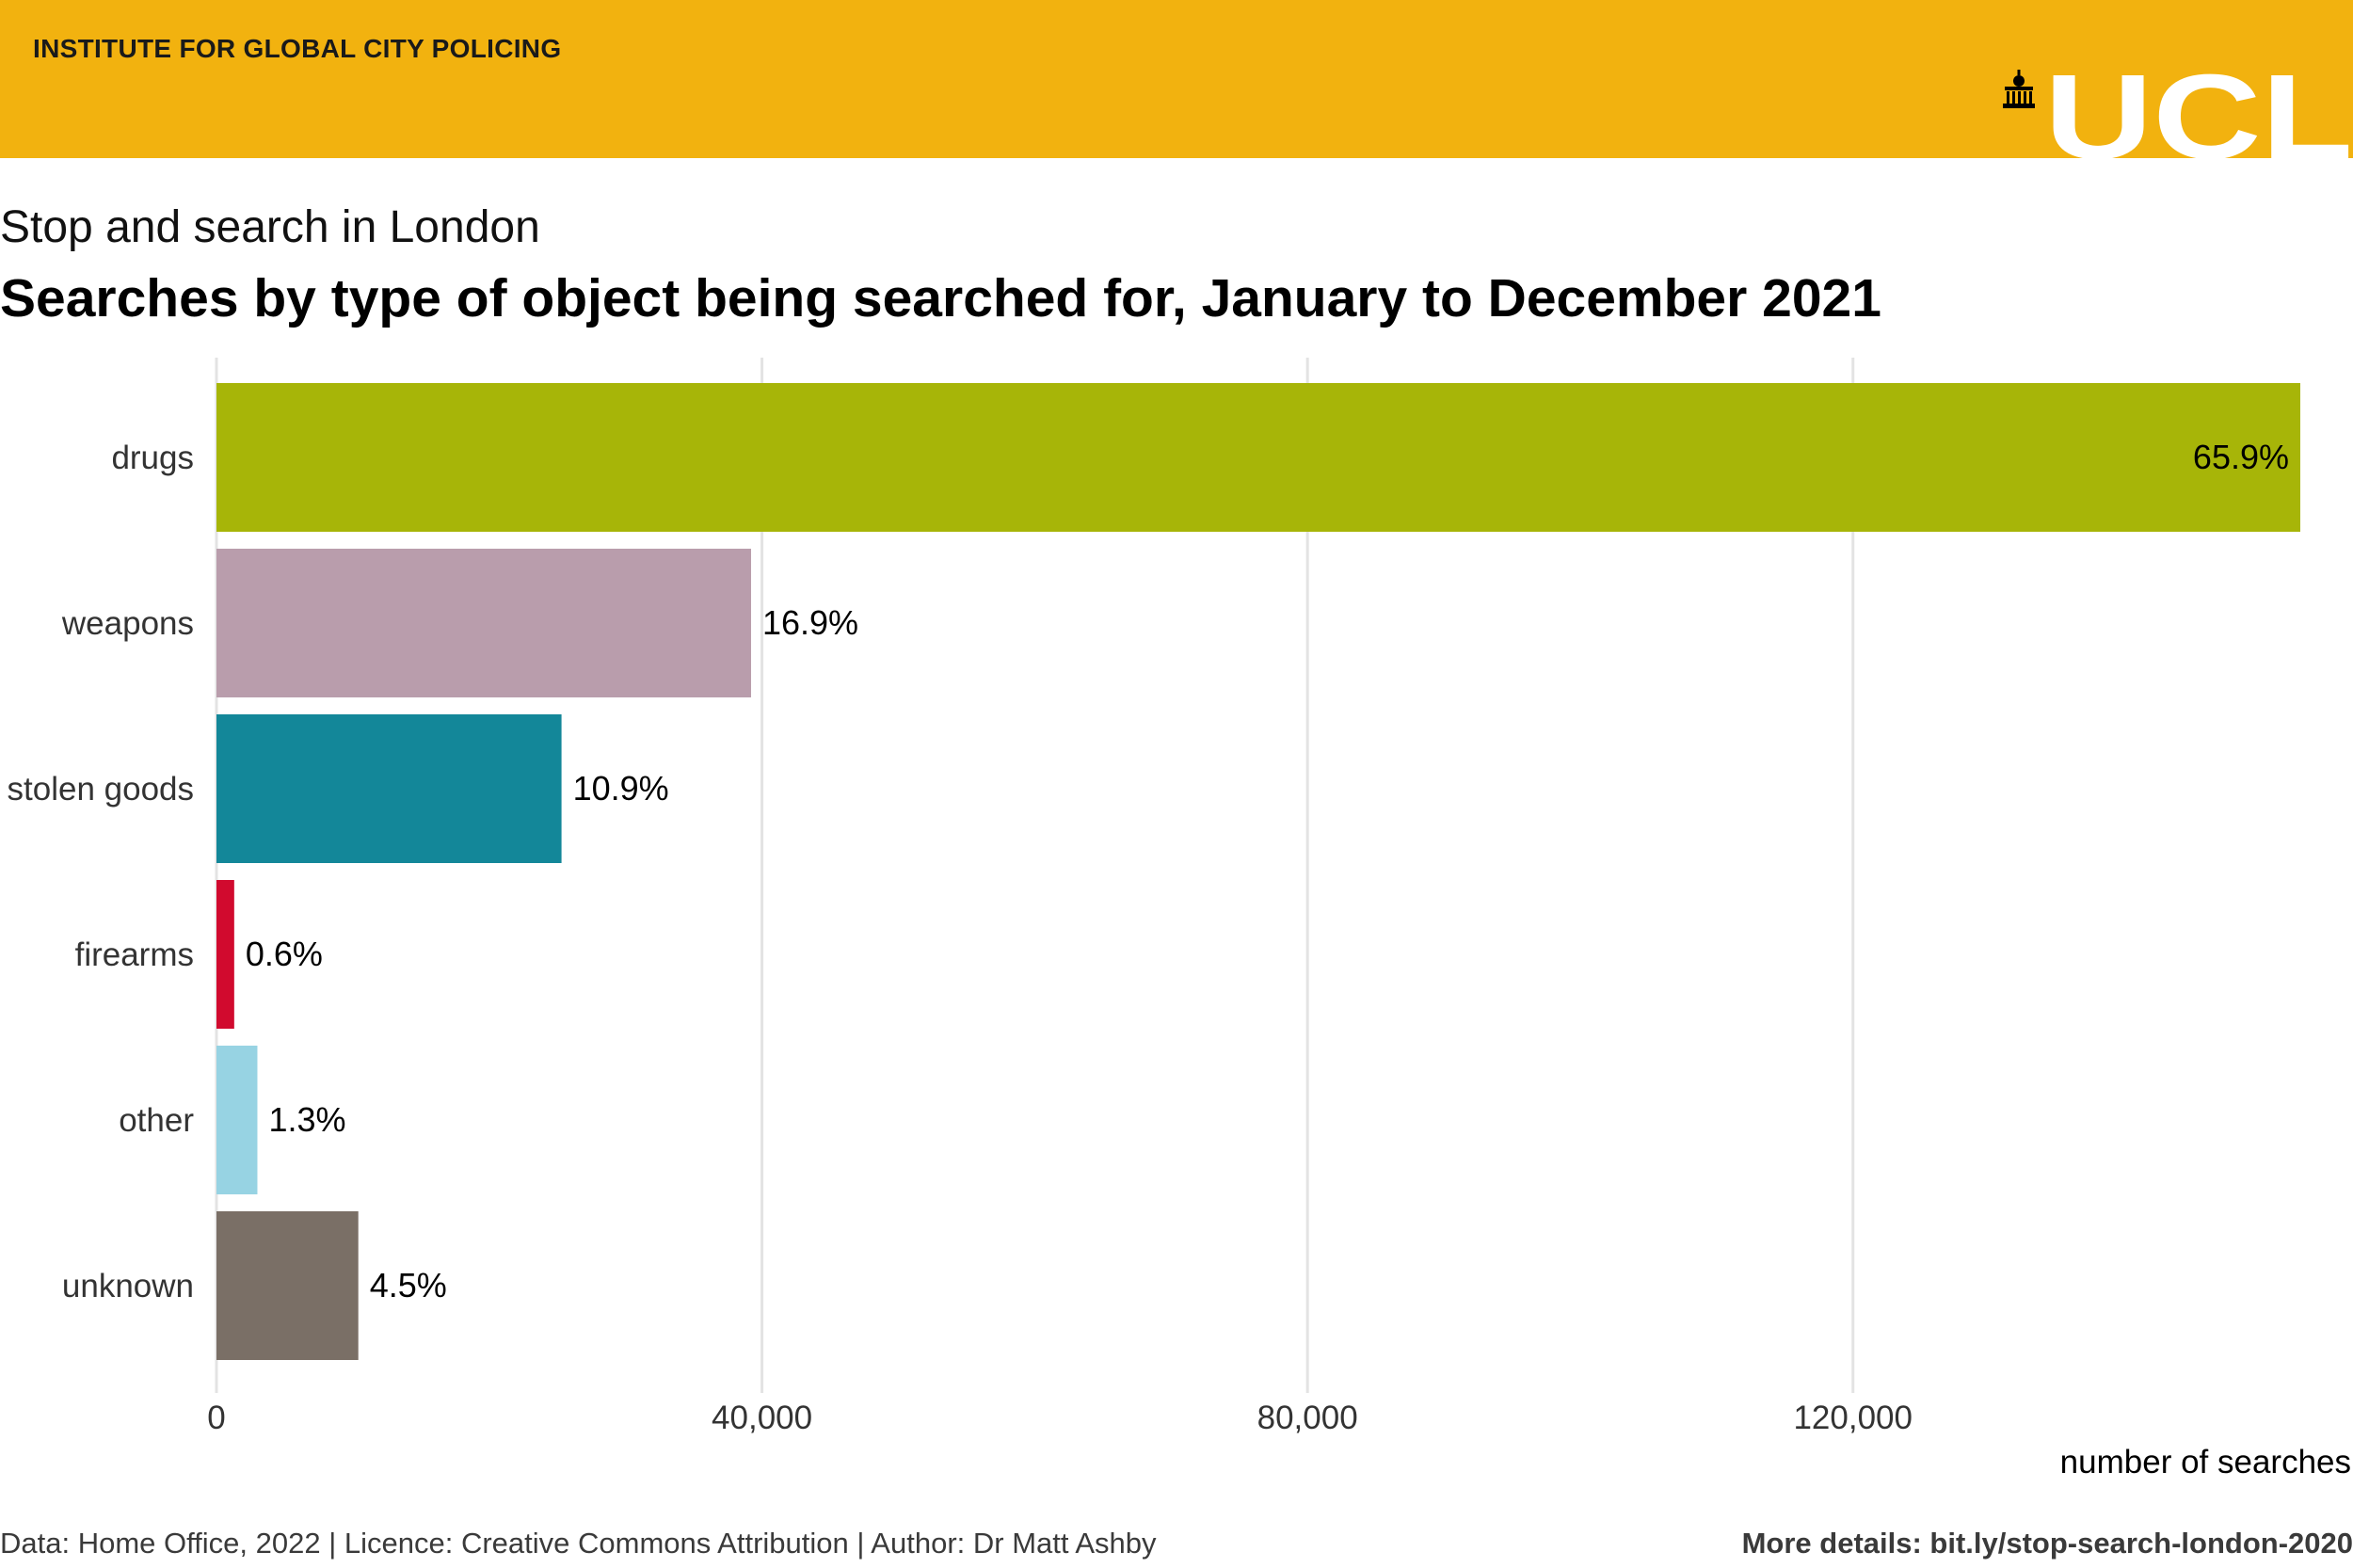 The width and height of the screenshot is (2353, 1568). I want to click on x-tick-label: 0, so click(216, 1418).